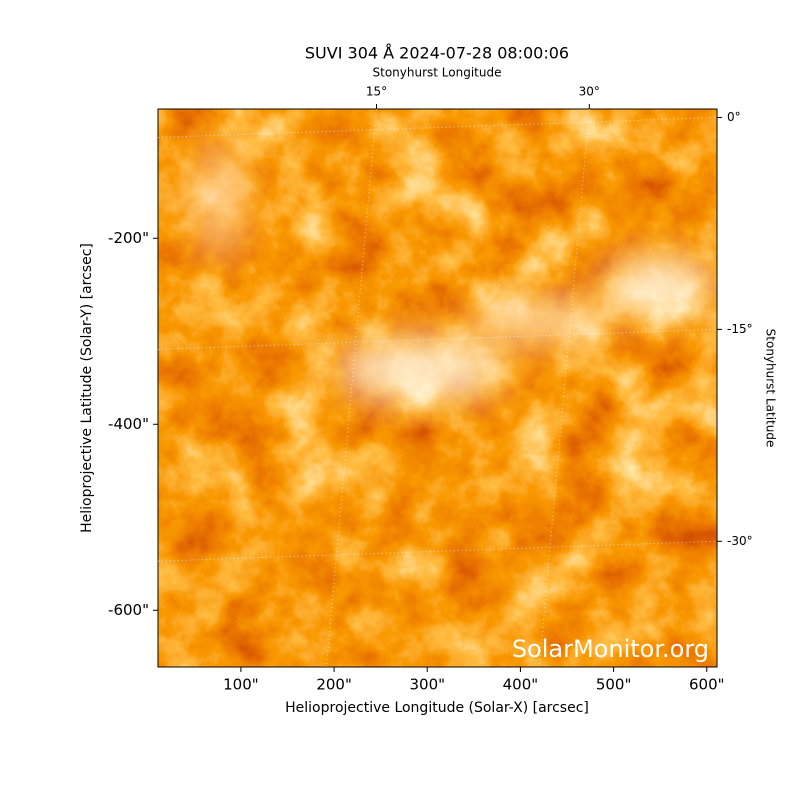  I want to click on y2-tick-label: -30°, so click(740, 541).